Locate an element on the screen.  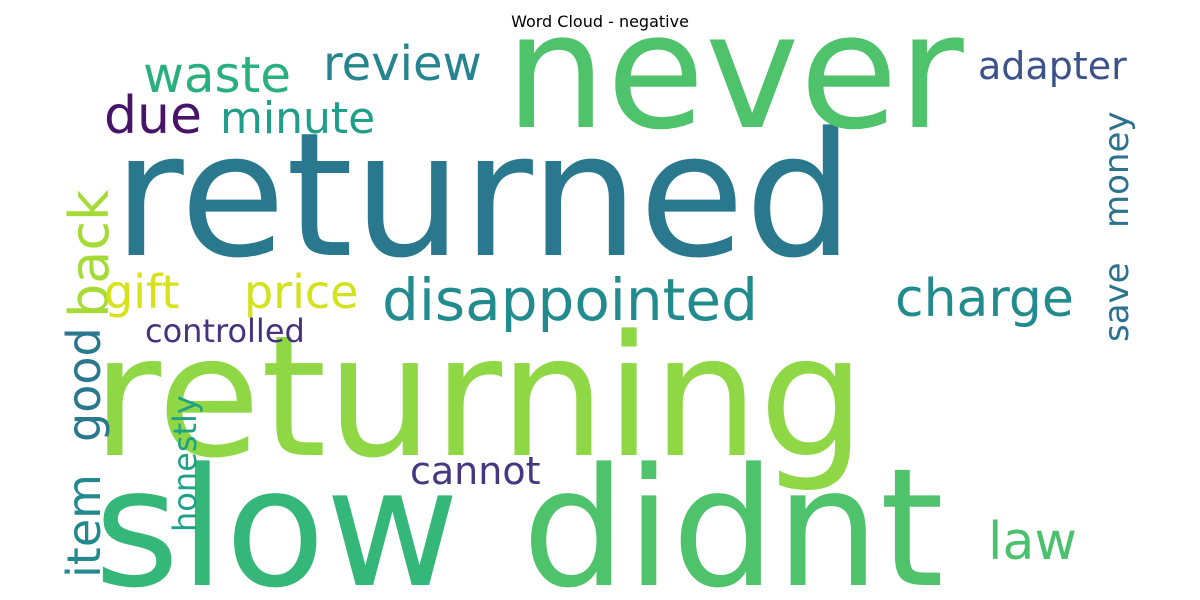
word-gift: gift is located at coordinates (141, 292).